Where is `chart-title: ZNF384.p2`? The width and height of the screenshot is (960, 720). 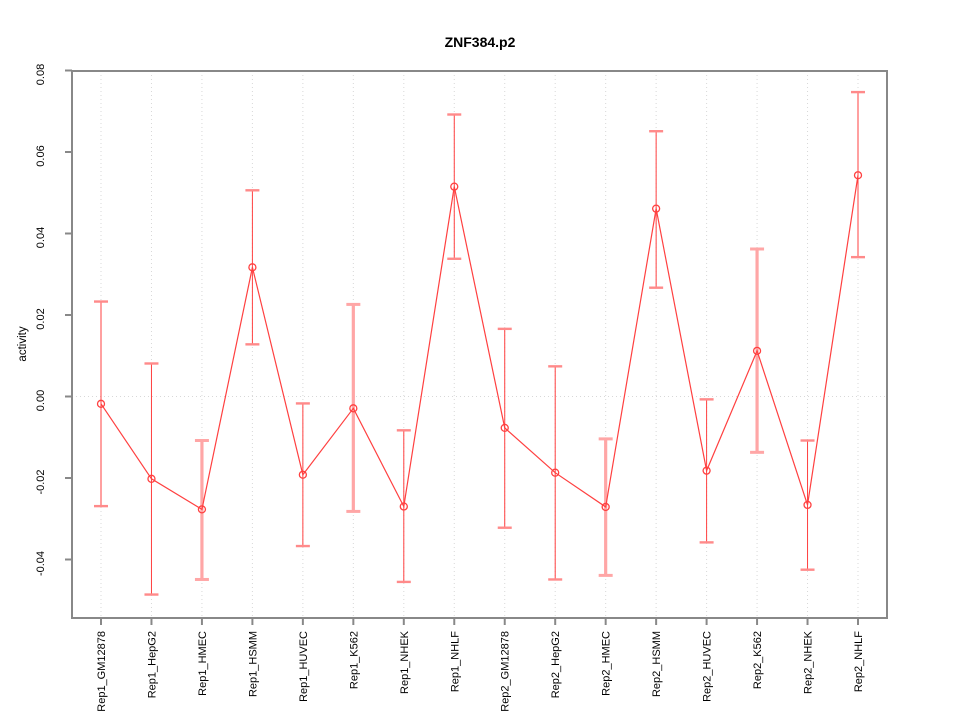 chart-title: ZNF384.p2 is located at coordinates (480, 42).